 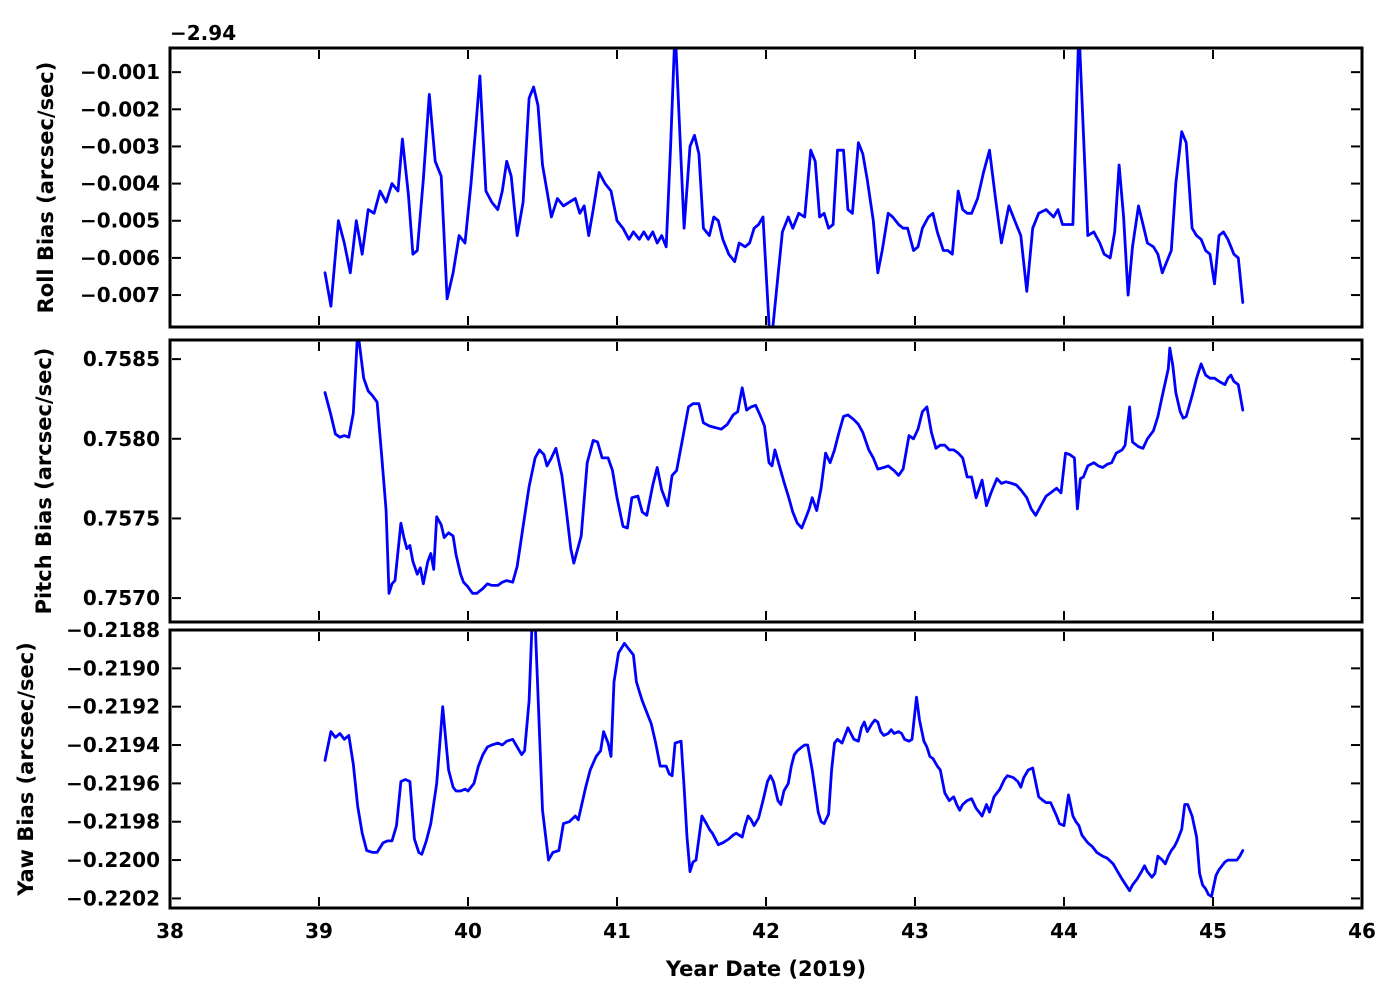 What do you see at coordinates (1213, 931) in the screenshot?
I see `x-tick-label: 45` at bounding box center [1213, 931].